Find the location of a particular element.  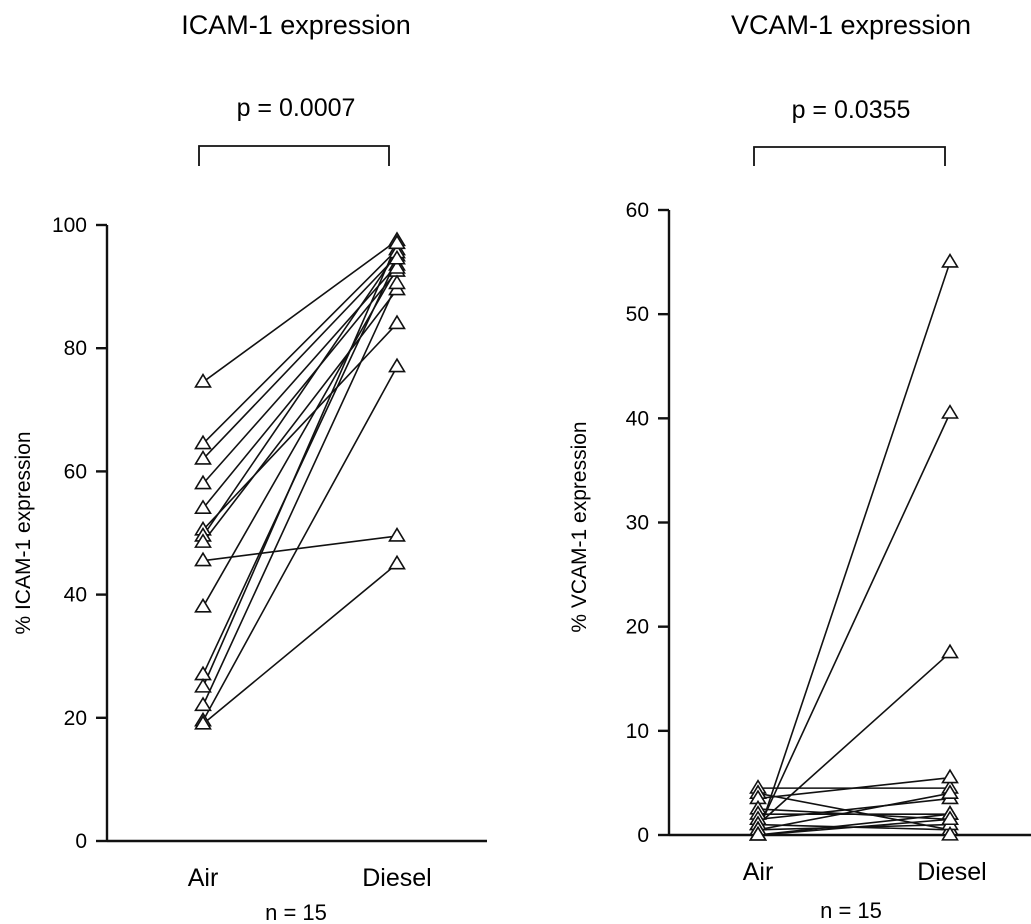

vcam-y-tick-label: 50 is located at coordinates (637, 314).